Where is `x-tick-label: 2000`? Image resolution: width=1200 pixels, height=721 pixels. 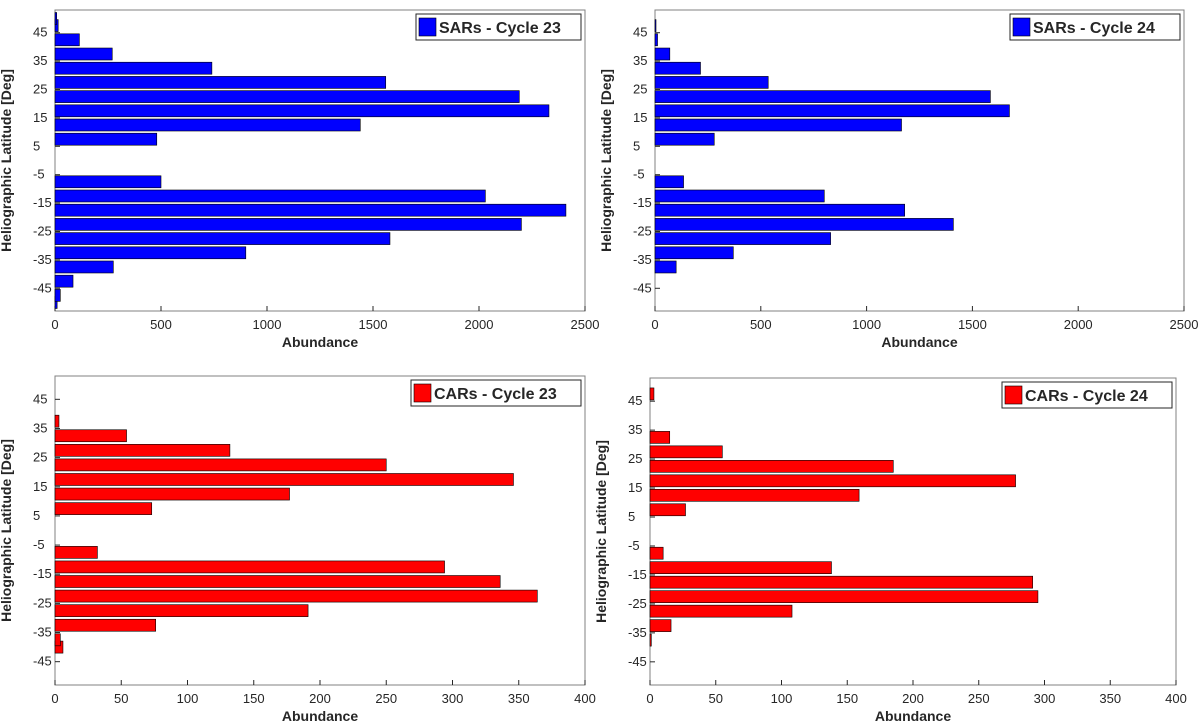 x-tick-label: 2000 is located at coordinates (1078, 324).